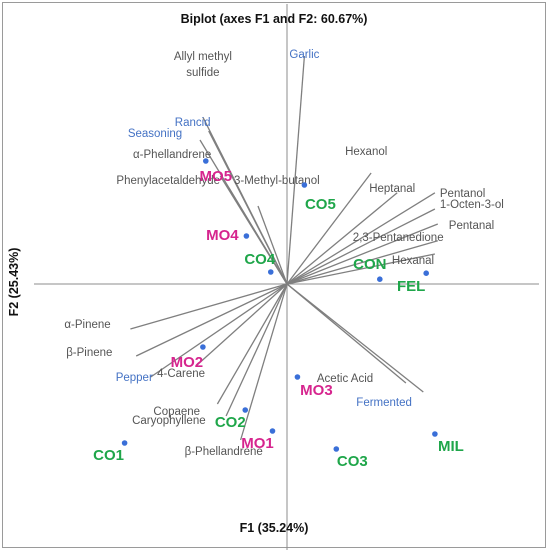 This screenshot has width=548, height=550. Describe the element at coordinates (209, 306) in the screenshot. I see `vector-α-pinene` at that location.